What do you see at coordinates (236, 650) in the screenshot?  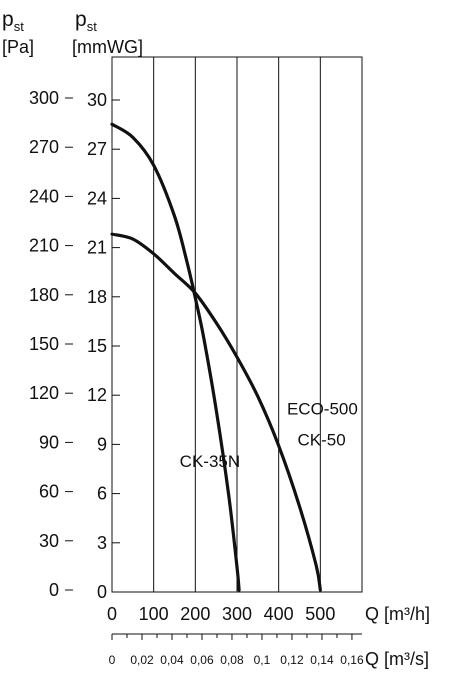 I see `x-axis-m3s: 0 0,02 0,04 0,06 0,08 0,1 0,12 0,14 0,16` at bounding box center [236, 650].